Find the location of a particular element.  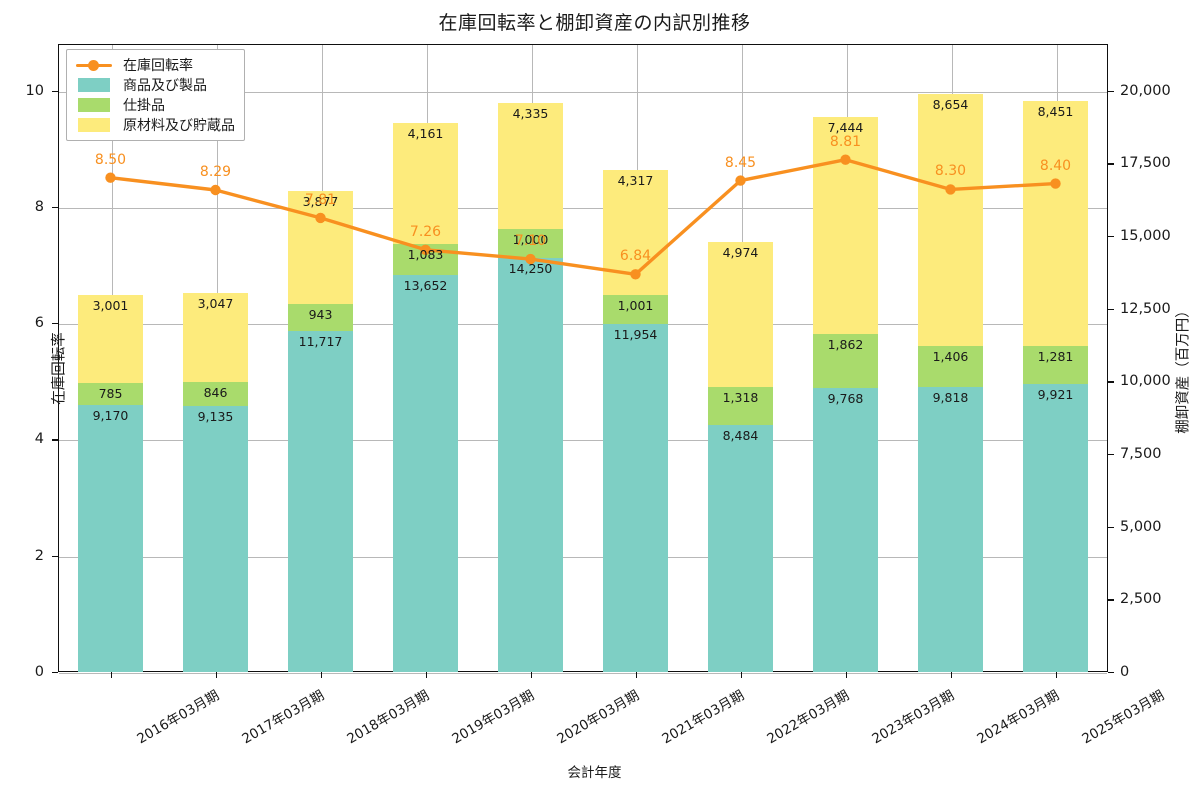

line-value-label: 8.29 is located at coordinates (215, 171).